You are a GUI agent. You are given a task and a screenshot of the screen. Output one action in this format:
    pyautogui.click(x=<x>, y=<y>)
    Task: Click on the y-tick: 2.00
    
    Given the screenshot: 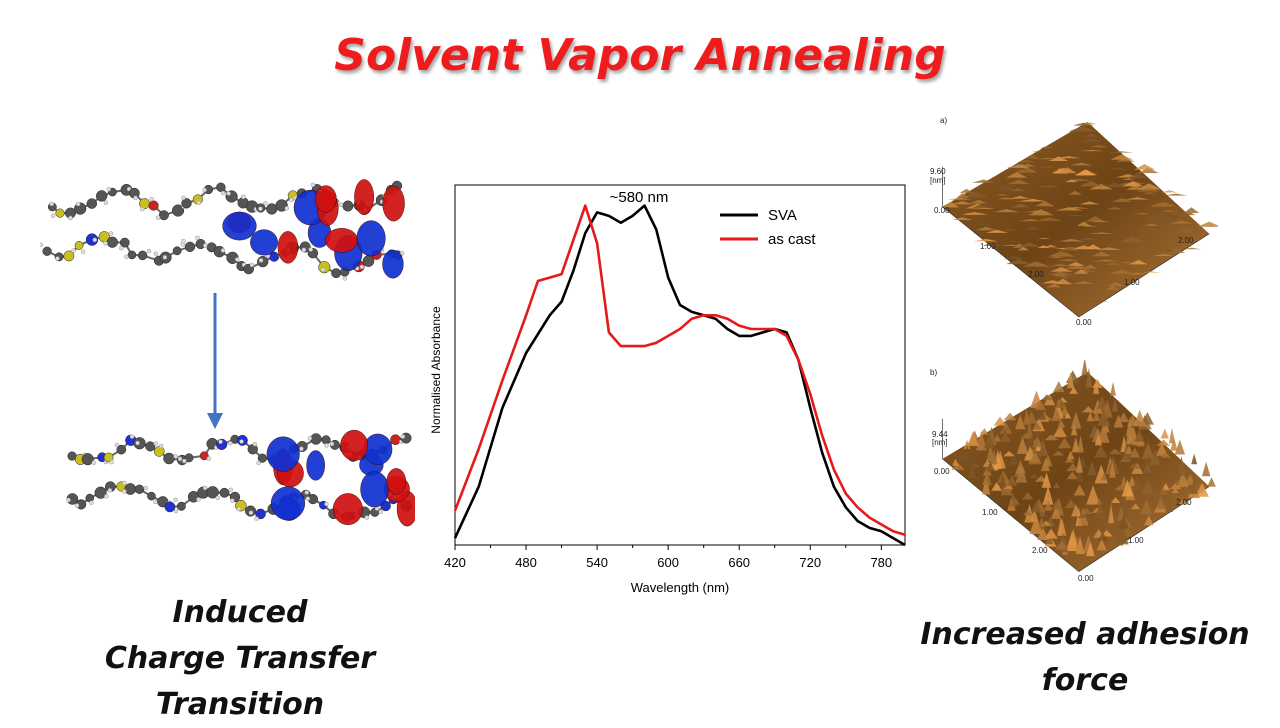 What is the action you would take?
    pyautogui.click(x=1184, y=502)
    